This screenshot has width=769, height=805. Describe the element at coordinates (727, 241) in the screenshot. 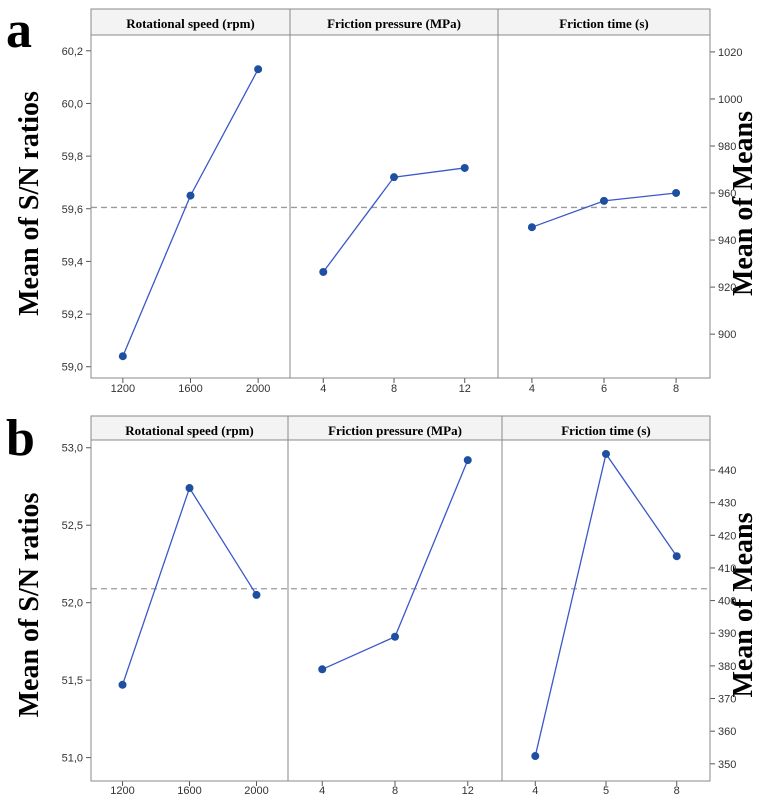

I see `right-y-tick-label: 940` at that location.